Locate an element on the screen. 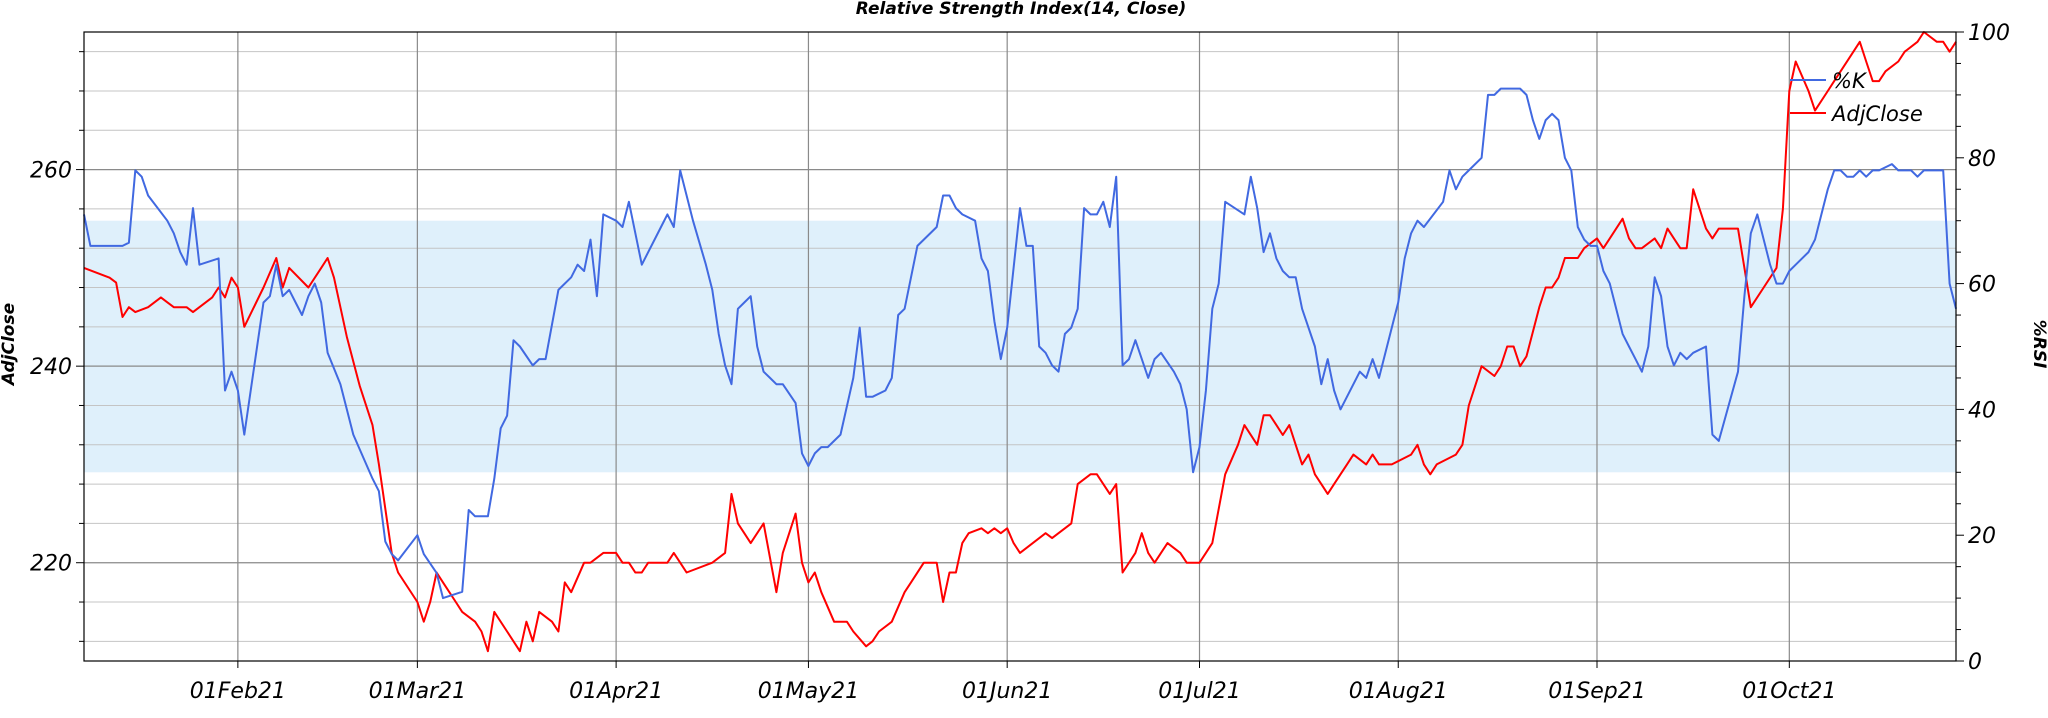 The height and width of the screenshot is (718, 2048). y-right-tick-label: 80 is located at coordinates (1982, 159).